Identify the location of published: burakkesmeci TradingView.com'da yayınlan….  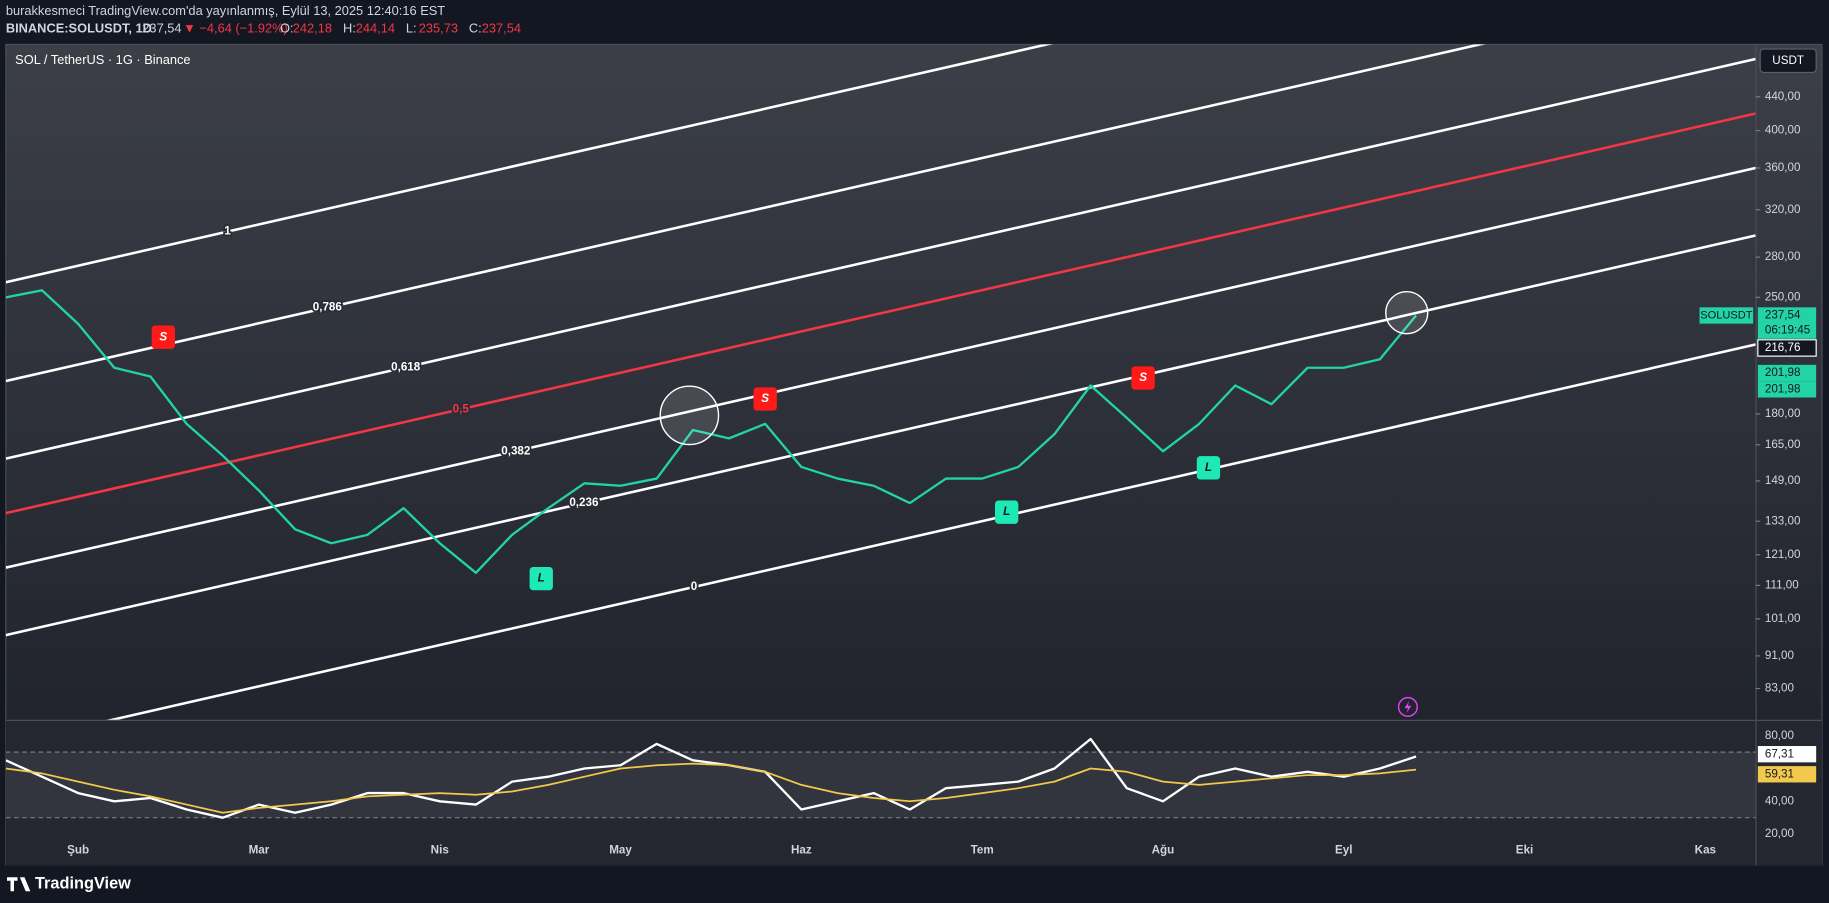
(225, 10).